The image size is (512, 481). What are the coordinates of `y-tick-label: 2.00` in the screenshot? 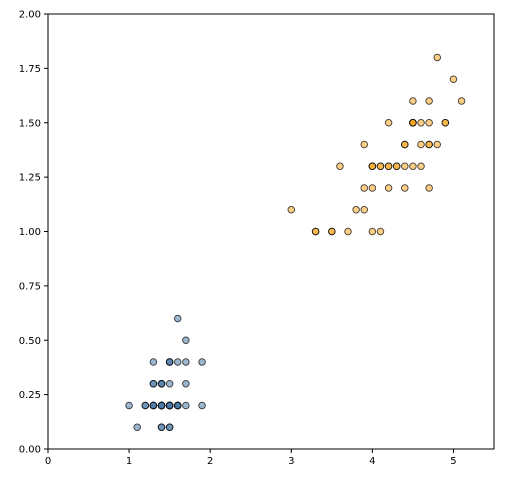 It's located at (30, 15).